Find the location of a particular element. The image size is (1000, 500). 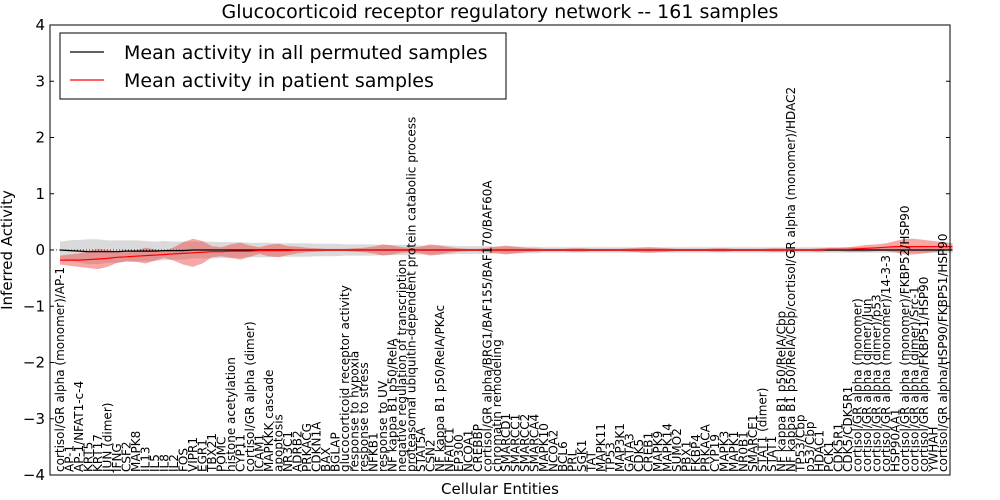

entity-label: cortisol/GR alpha (monomer) is located at coordinates (858, 385).